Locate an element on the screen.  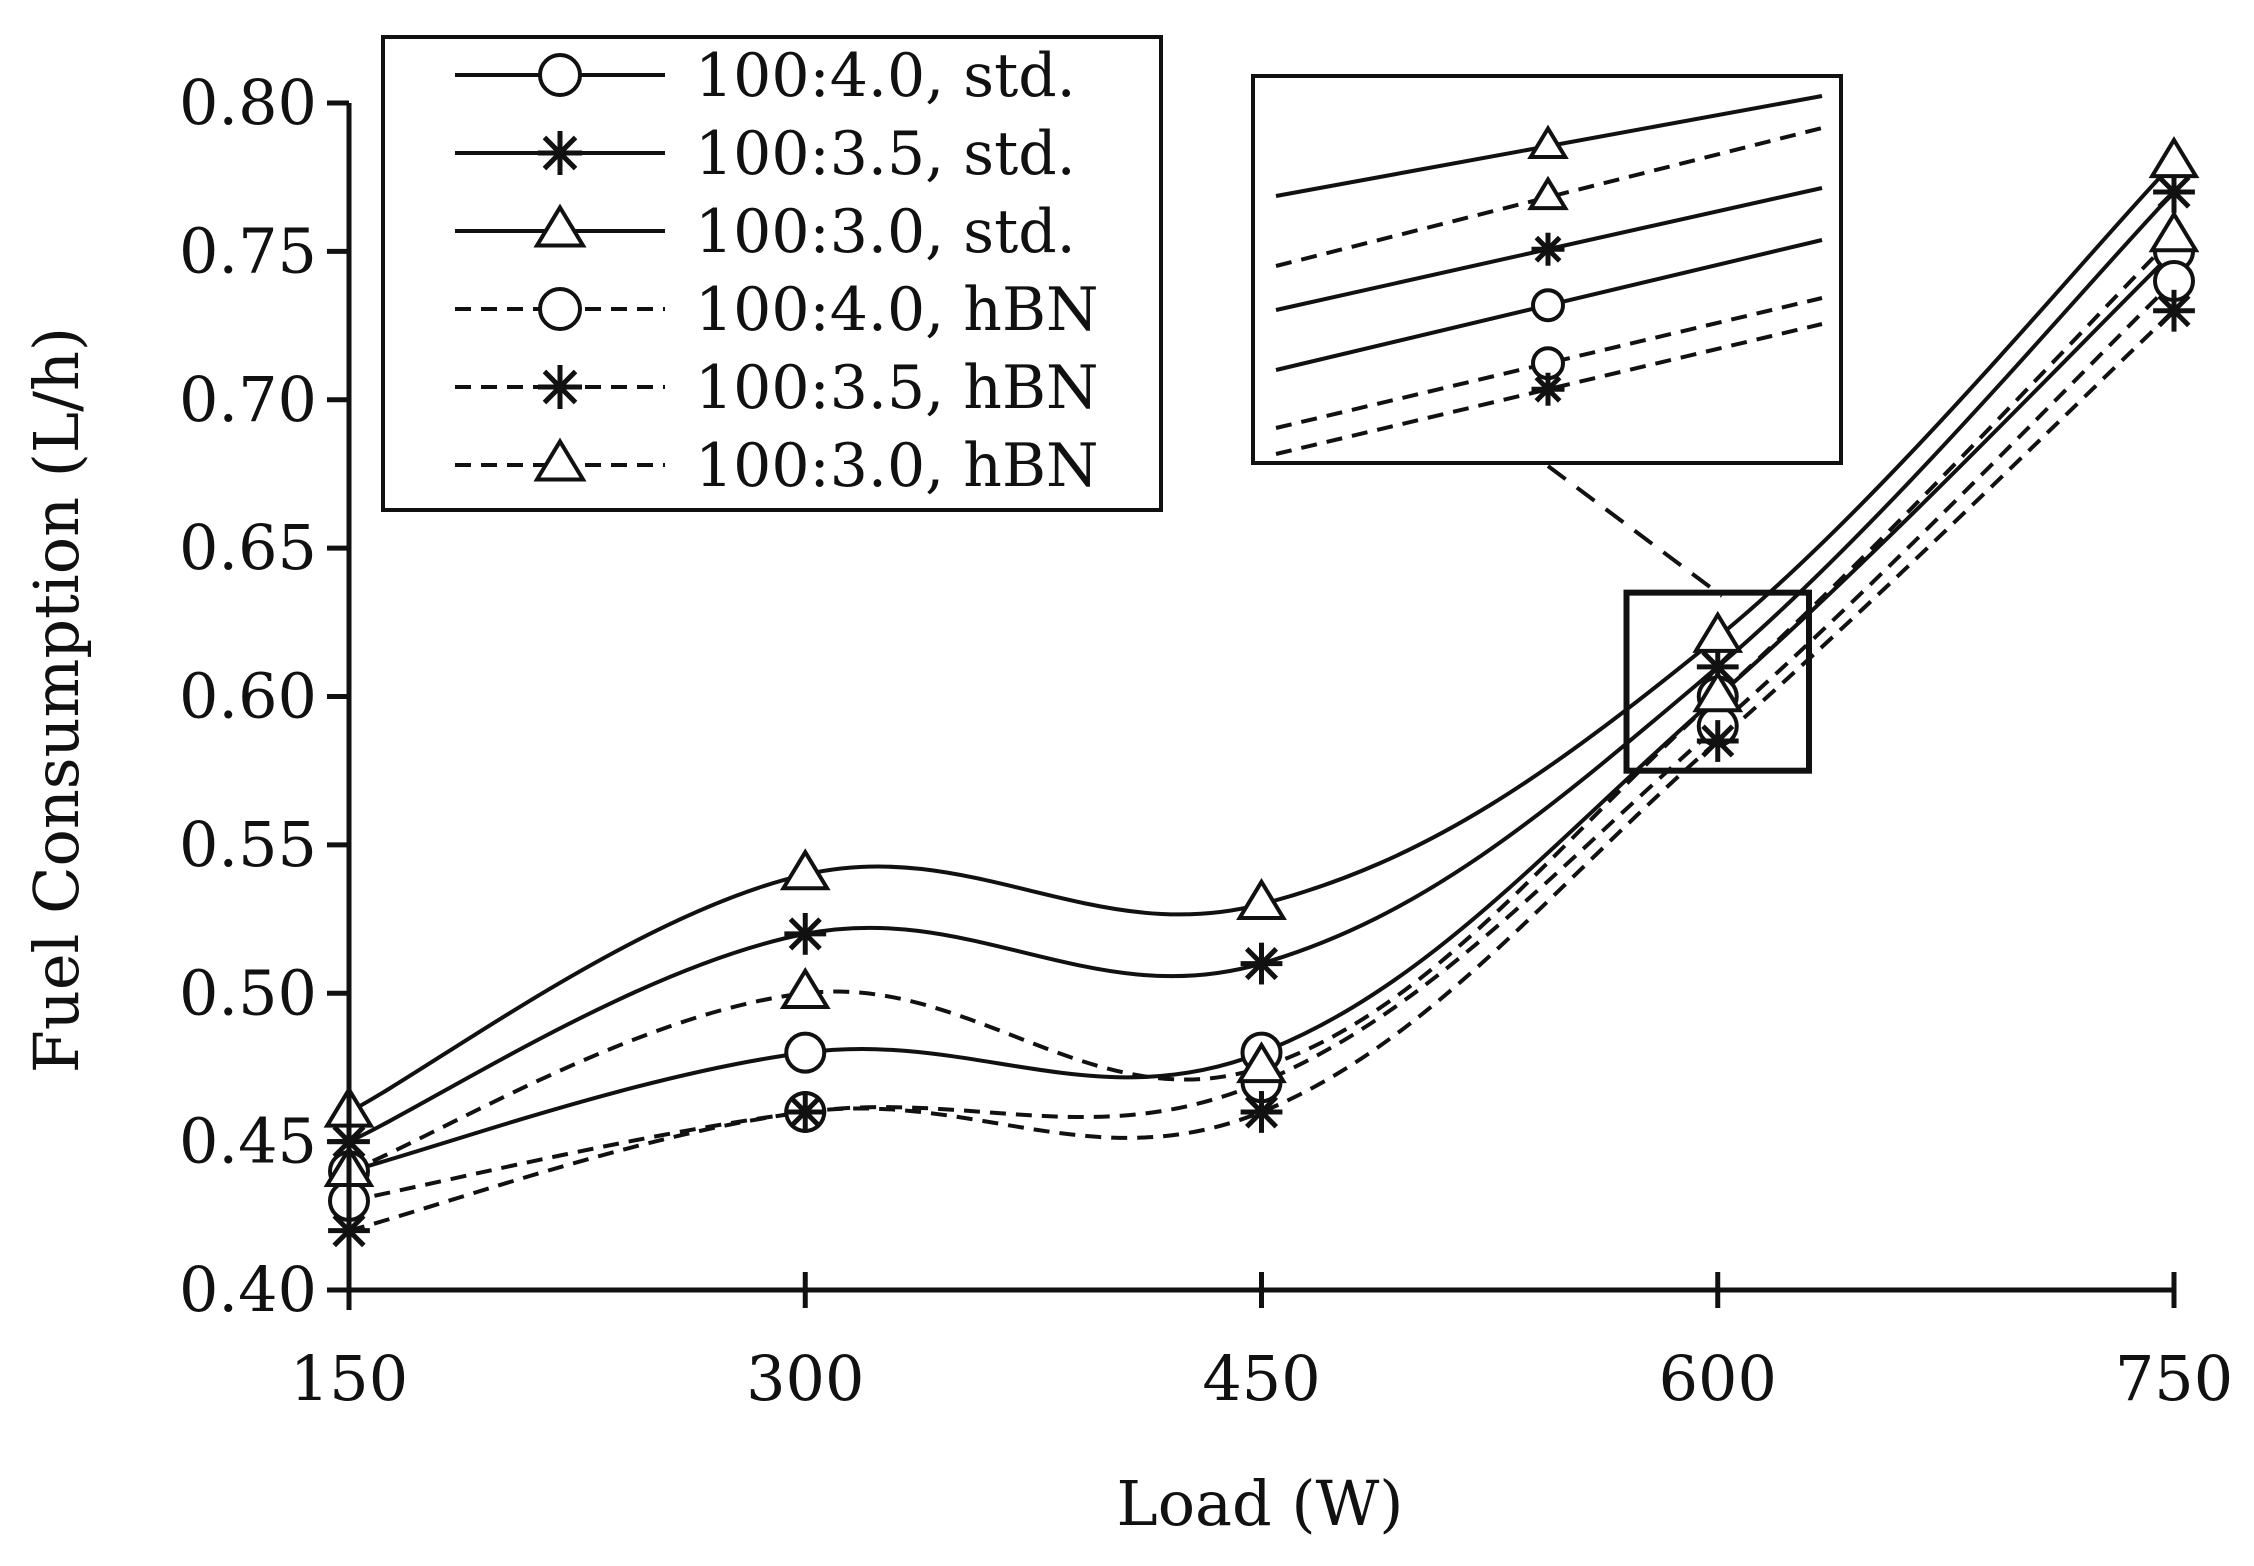
x-tick-label: 150 is located at coordinates (349, 1378).